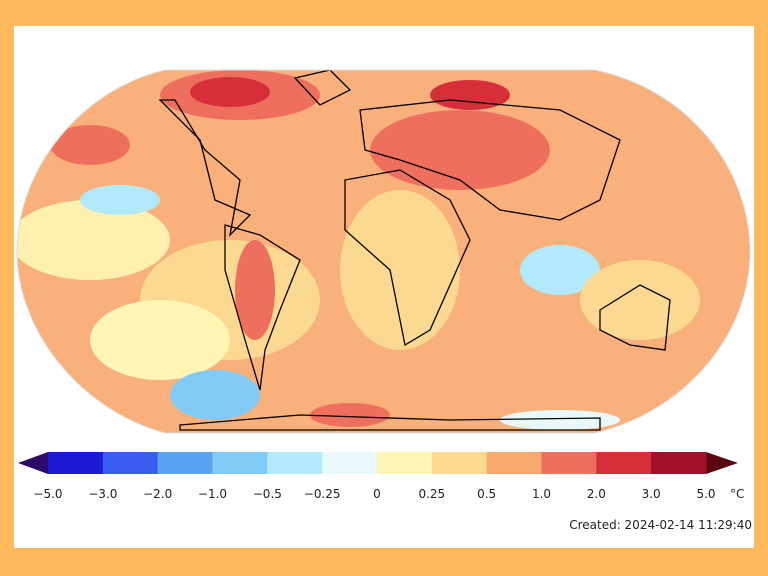 This screenshot has height=576, width=768. What do you see at coordinates (596, 494) in the screenshot?
I see `colorbar-tick-label: 2.0` at bounding box center [596, 494].